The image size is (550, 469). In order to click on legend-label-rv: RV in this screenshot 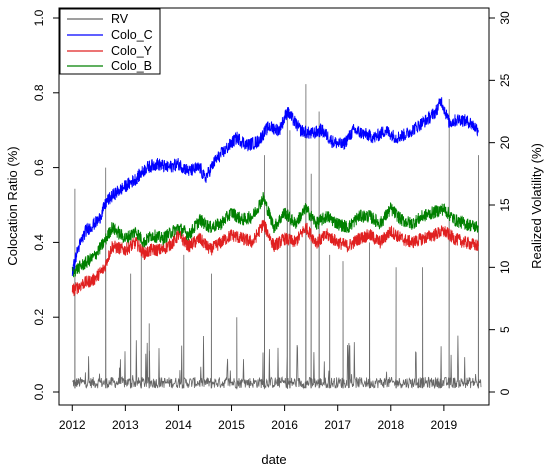, I will do `click(120, 19)`.